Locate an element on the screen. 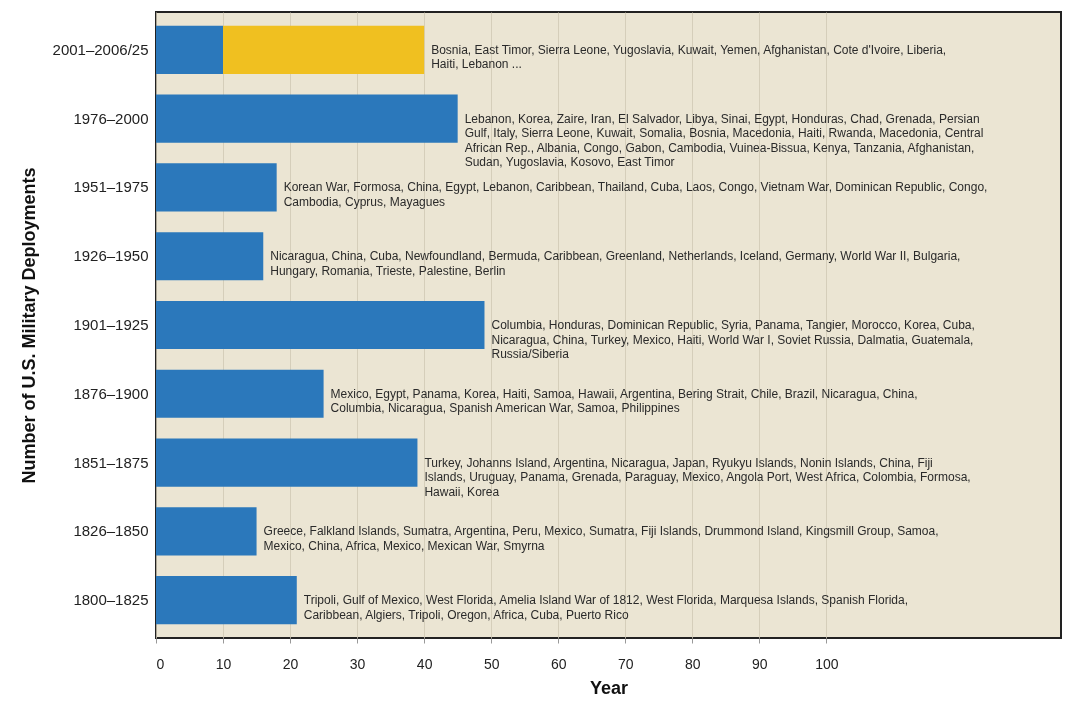  y-tick-label: 1826–1850 is located at coordinates (111, 531).